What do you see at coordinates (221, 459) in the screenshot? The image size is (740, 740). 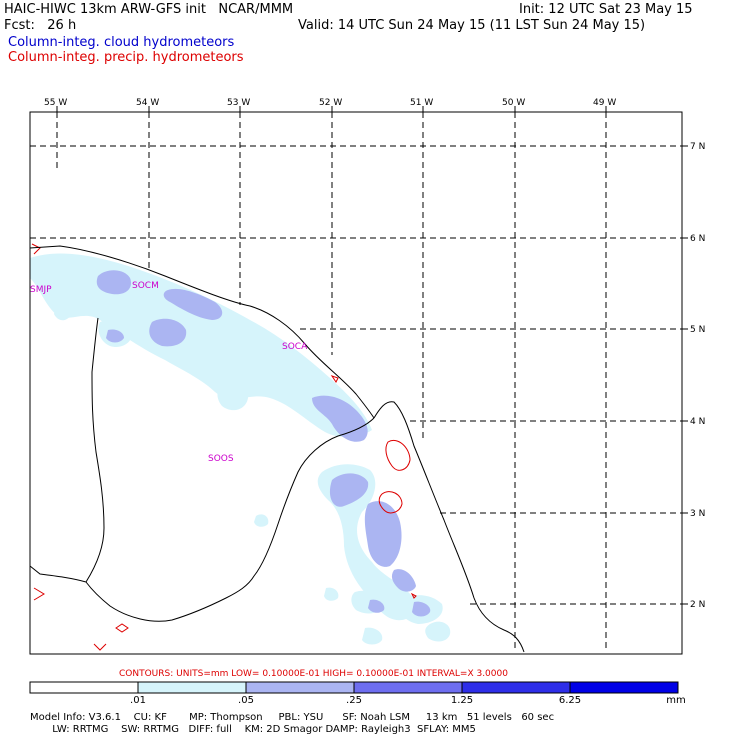 I see `station-soos: SOOS` at bounding box center [221, 459].